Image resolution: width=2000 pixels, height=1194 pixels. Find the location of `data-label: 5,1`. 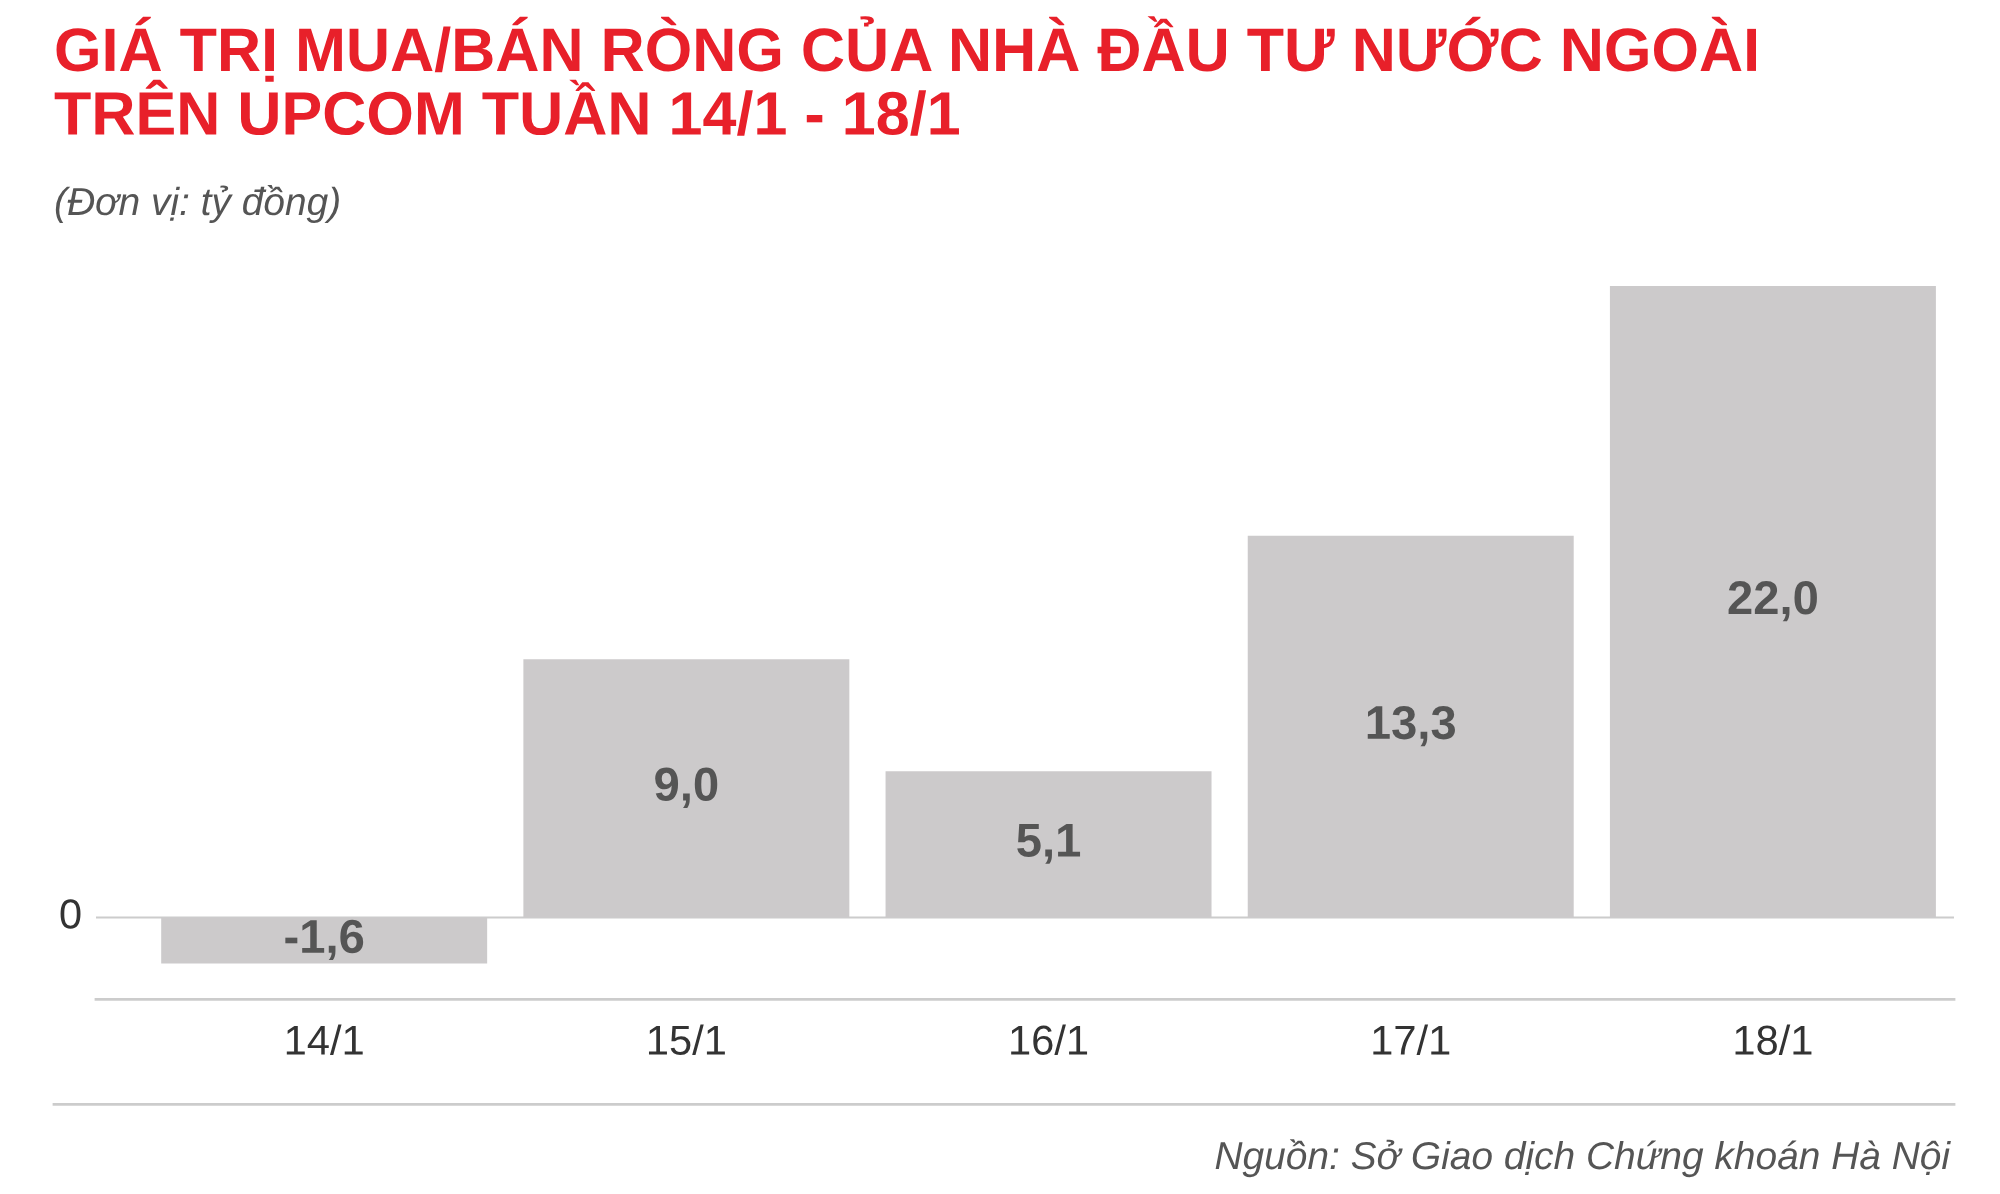

data-label: 5,1 is located at coordinates (1049, 844).